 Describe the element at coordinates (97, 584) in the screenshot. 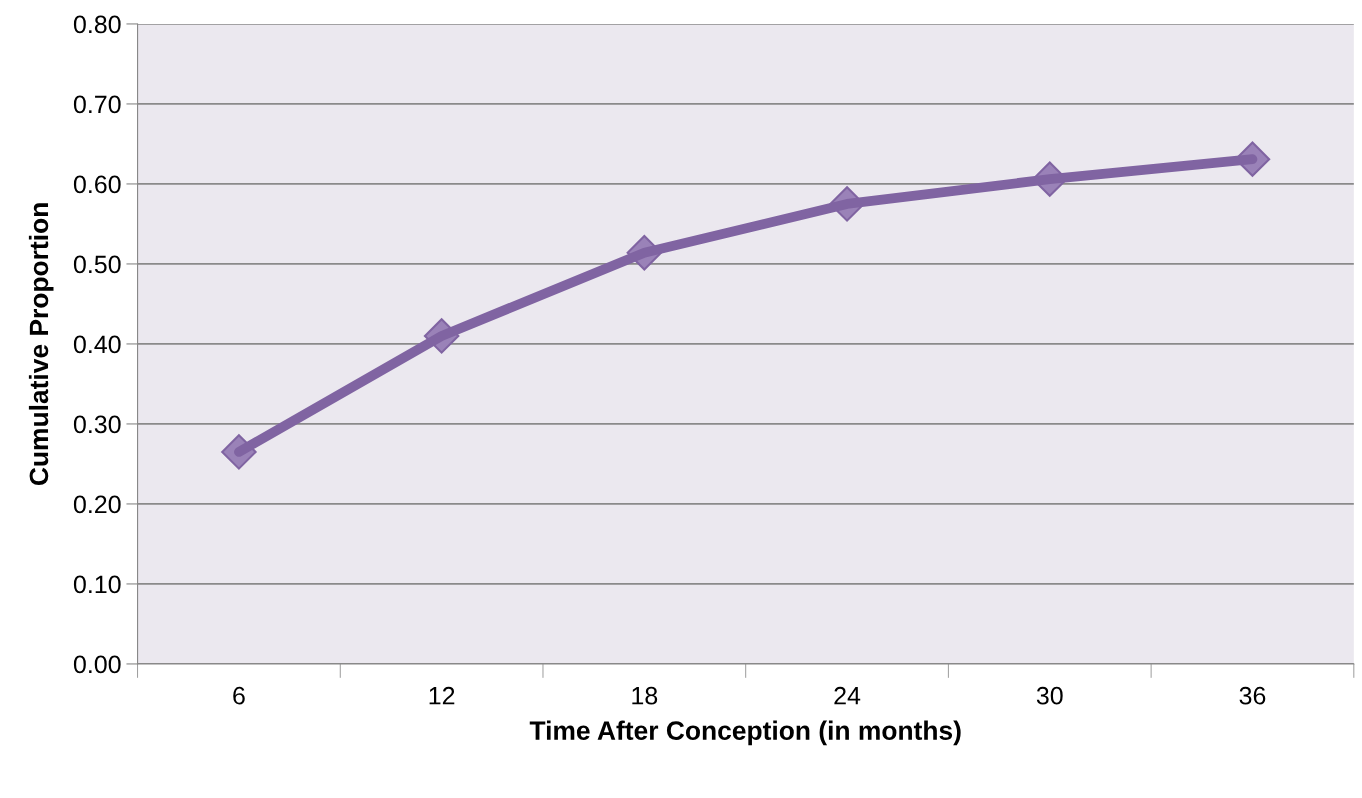

I see `y-tick-label: 0.10` at that location.